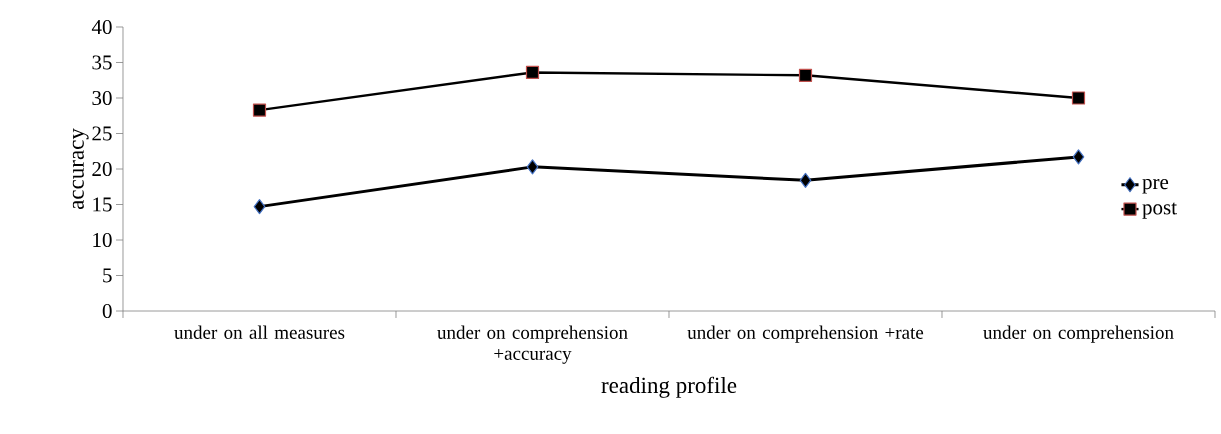  Describe the element at coordinates (259, 332) in the screenshot. I see `x-tick-label: under on all measures` at that location.